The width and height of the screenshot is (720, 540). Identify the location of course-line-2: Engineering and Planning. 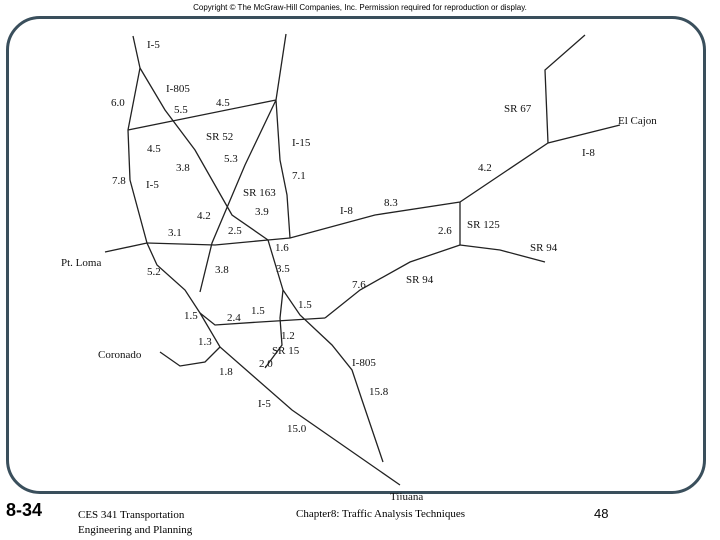
(135, 530).